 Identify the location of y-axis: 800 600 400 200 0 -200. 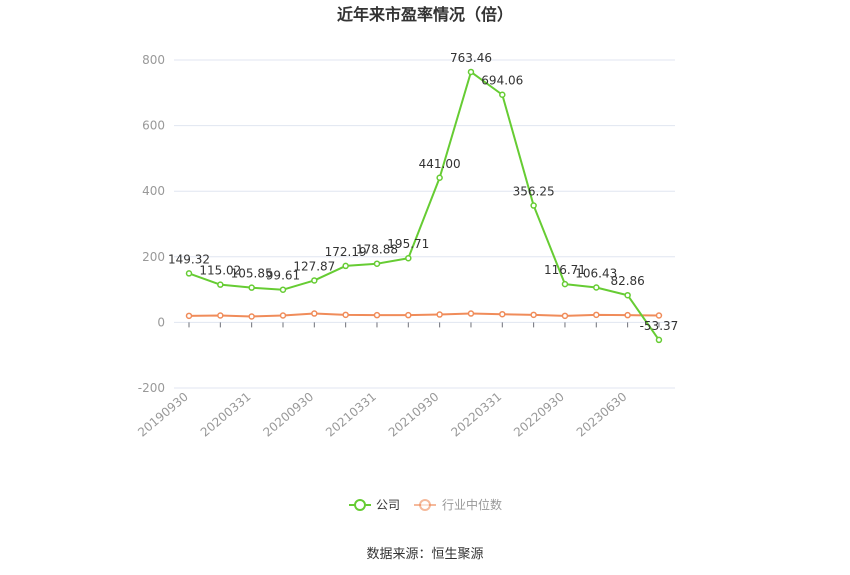
(151, 224).